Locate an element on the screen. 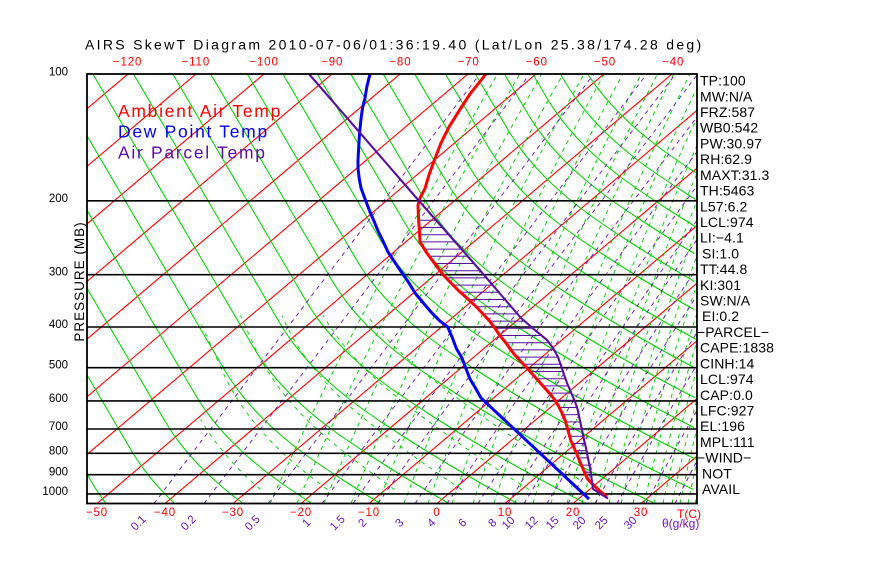 This screenshot has width=870, height=565. svg-text: −PARCEL− is located at coordinates (733, 332).